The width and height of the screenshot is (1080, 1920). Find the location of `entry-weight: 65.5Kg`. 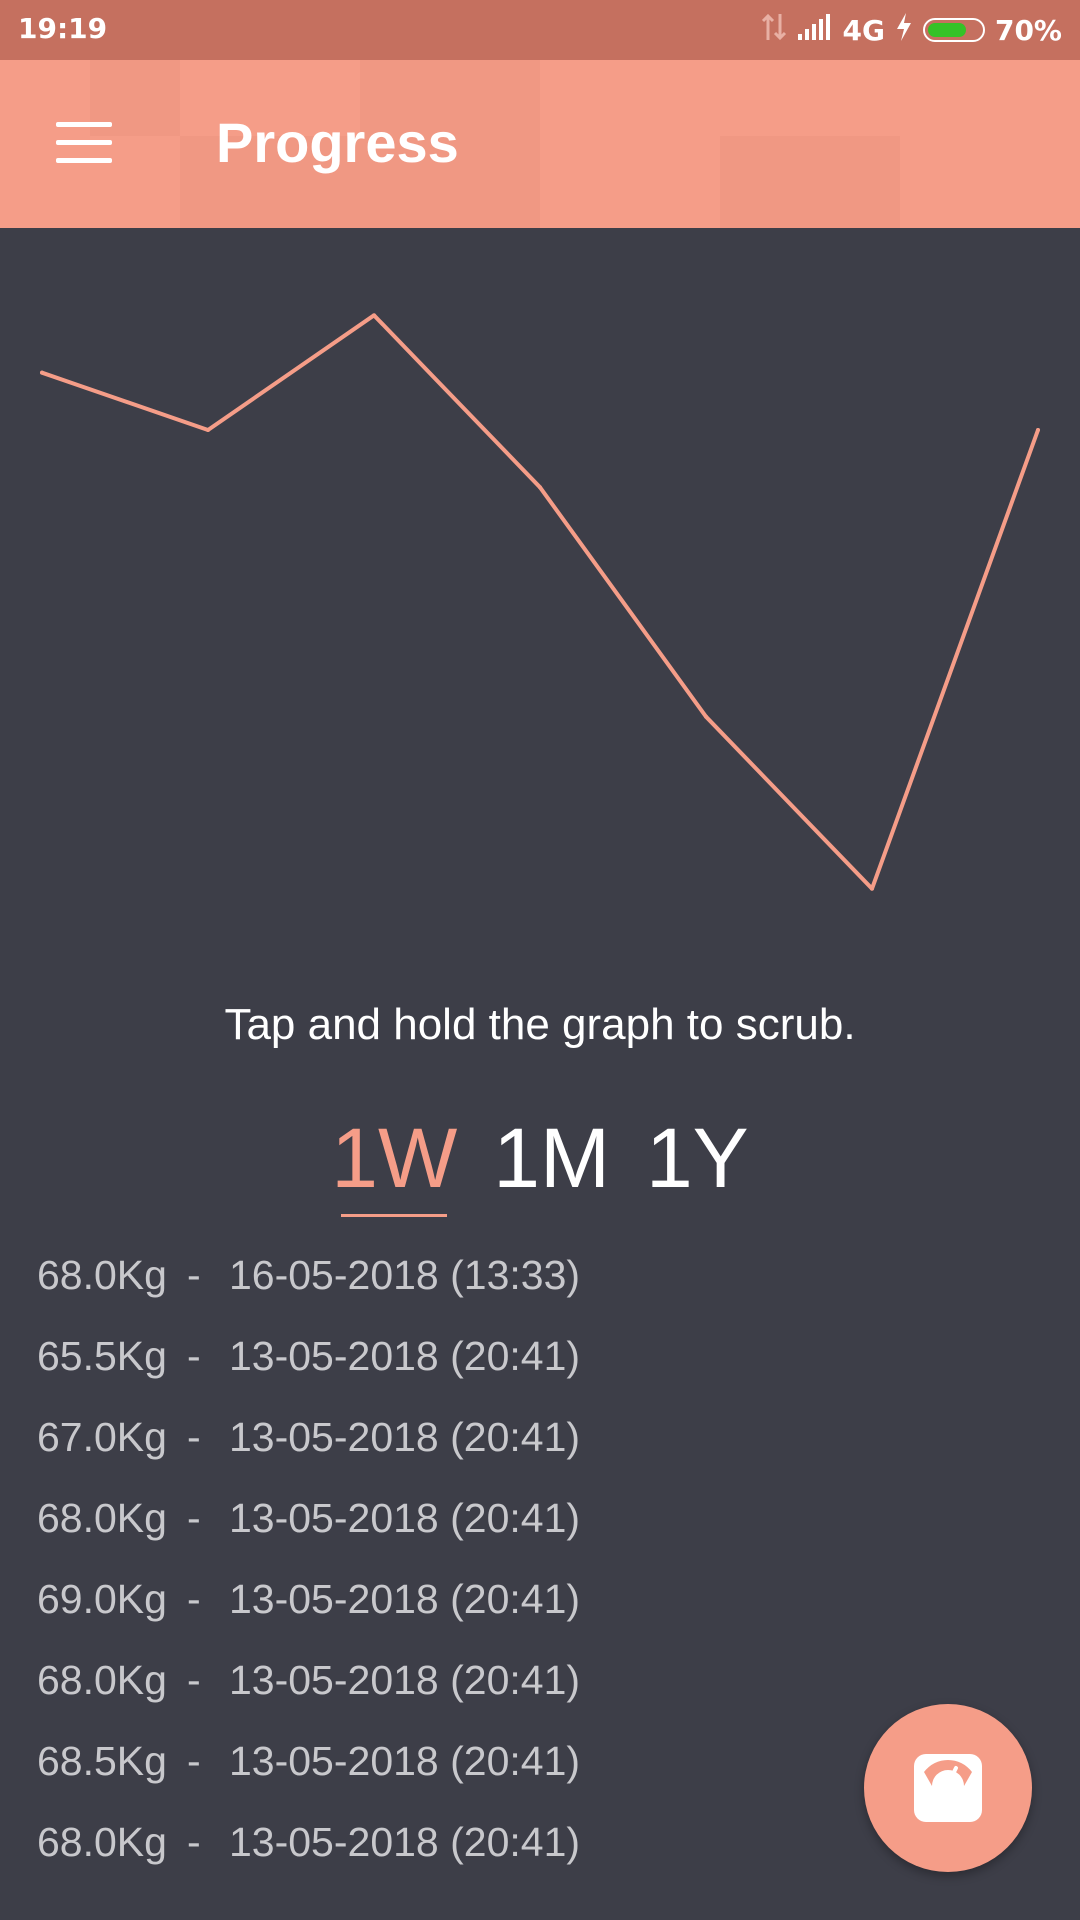

entry-weight: 65.5Kg is located at coordinates (102, 1356).